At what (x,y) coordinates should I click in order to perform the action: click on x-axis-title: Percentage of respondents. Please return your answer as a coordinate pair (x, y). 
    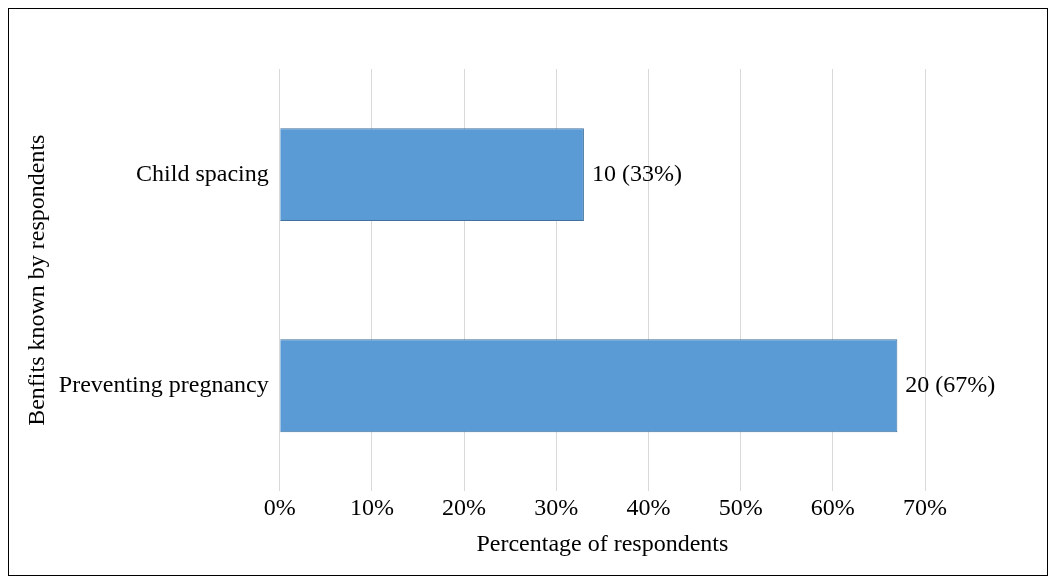
    Looking at the image, I should click on (602, 542).